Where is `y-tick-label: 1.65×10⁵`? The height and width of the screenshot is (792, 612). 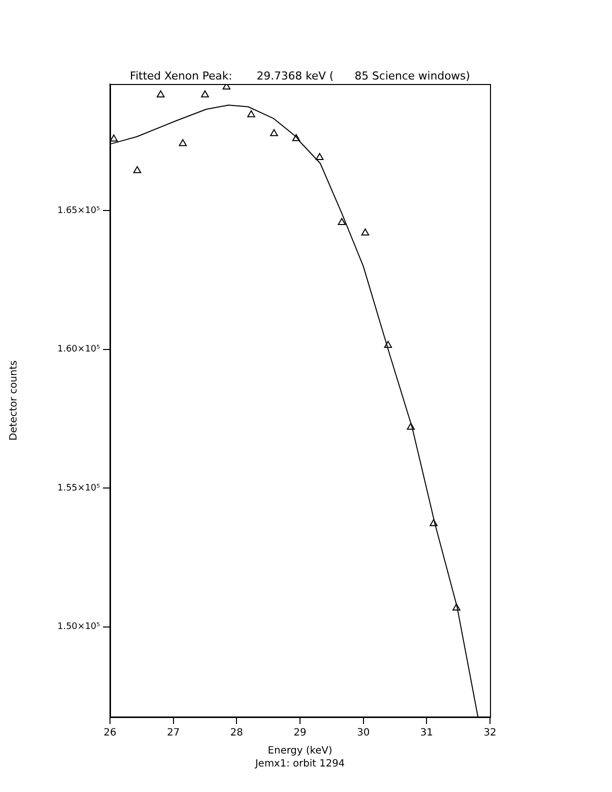 y-tick-label: 1.65×10⁵ is located at coordinates (78, 211).